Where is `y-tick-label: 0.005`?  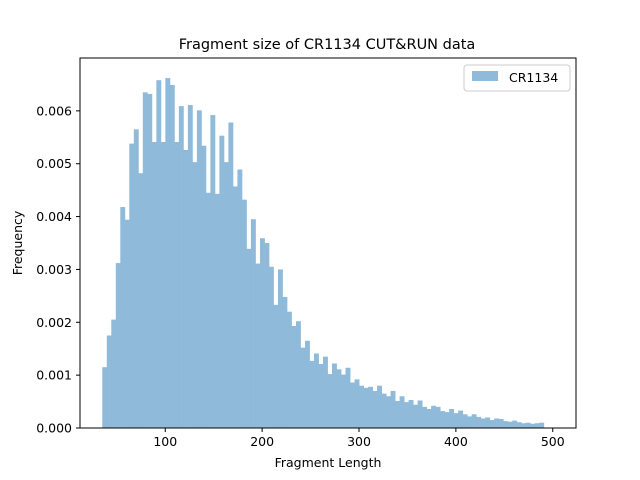 y-tick-label: 0.005 is located at coordinates (54, 163).